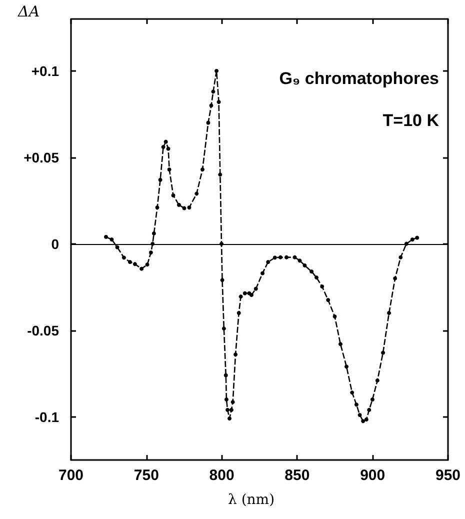 The width and height of the screenshot is (465, 519). Describe the element at coordinates (359, 78) in the screenshot. I see `annotation: G₉ chromatophores` at that location.